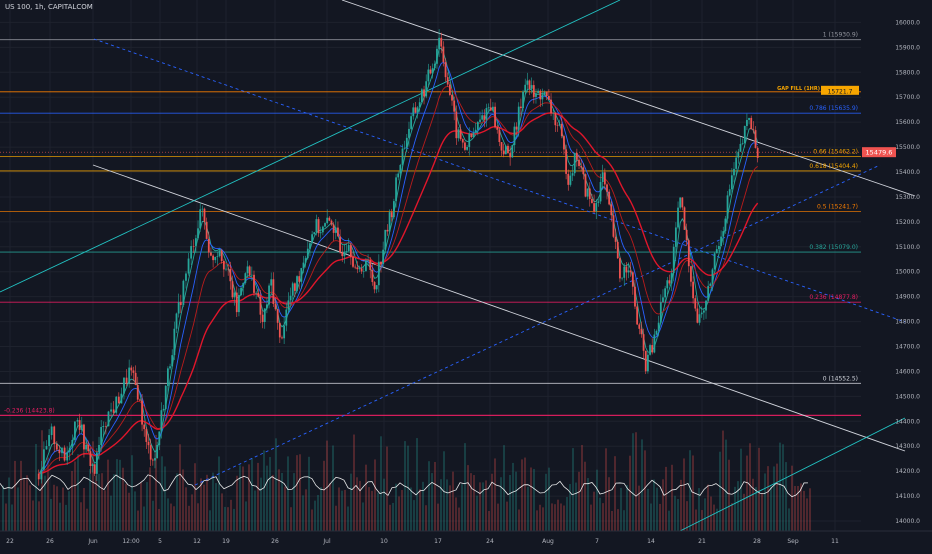 Image resolution: width=932 pixels, height=554 pixels. What do you see at coordinates (907, 396) in the screenshot?
I see `price-tick: 14500.0` at bounding box center [907, 396].